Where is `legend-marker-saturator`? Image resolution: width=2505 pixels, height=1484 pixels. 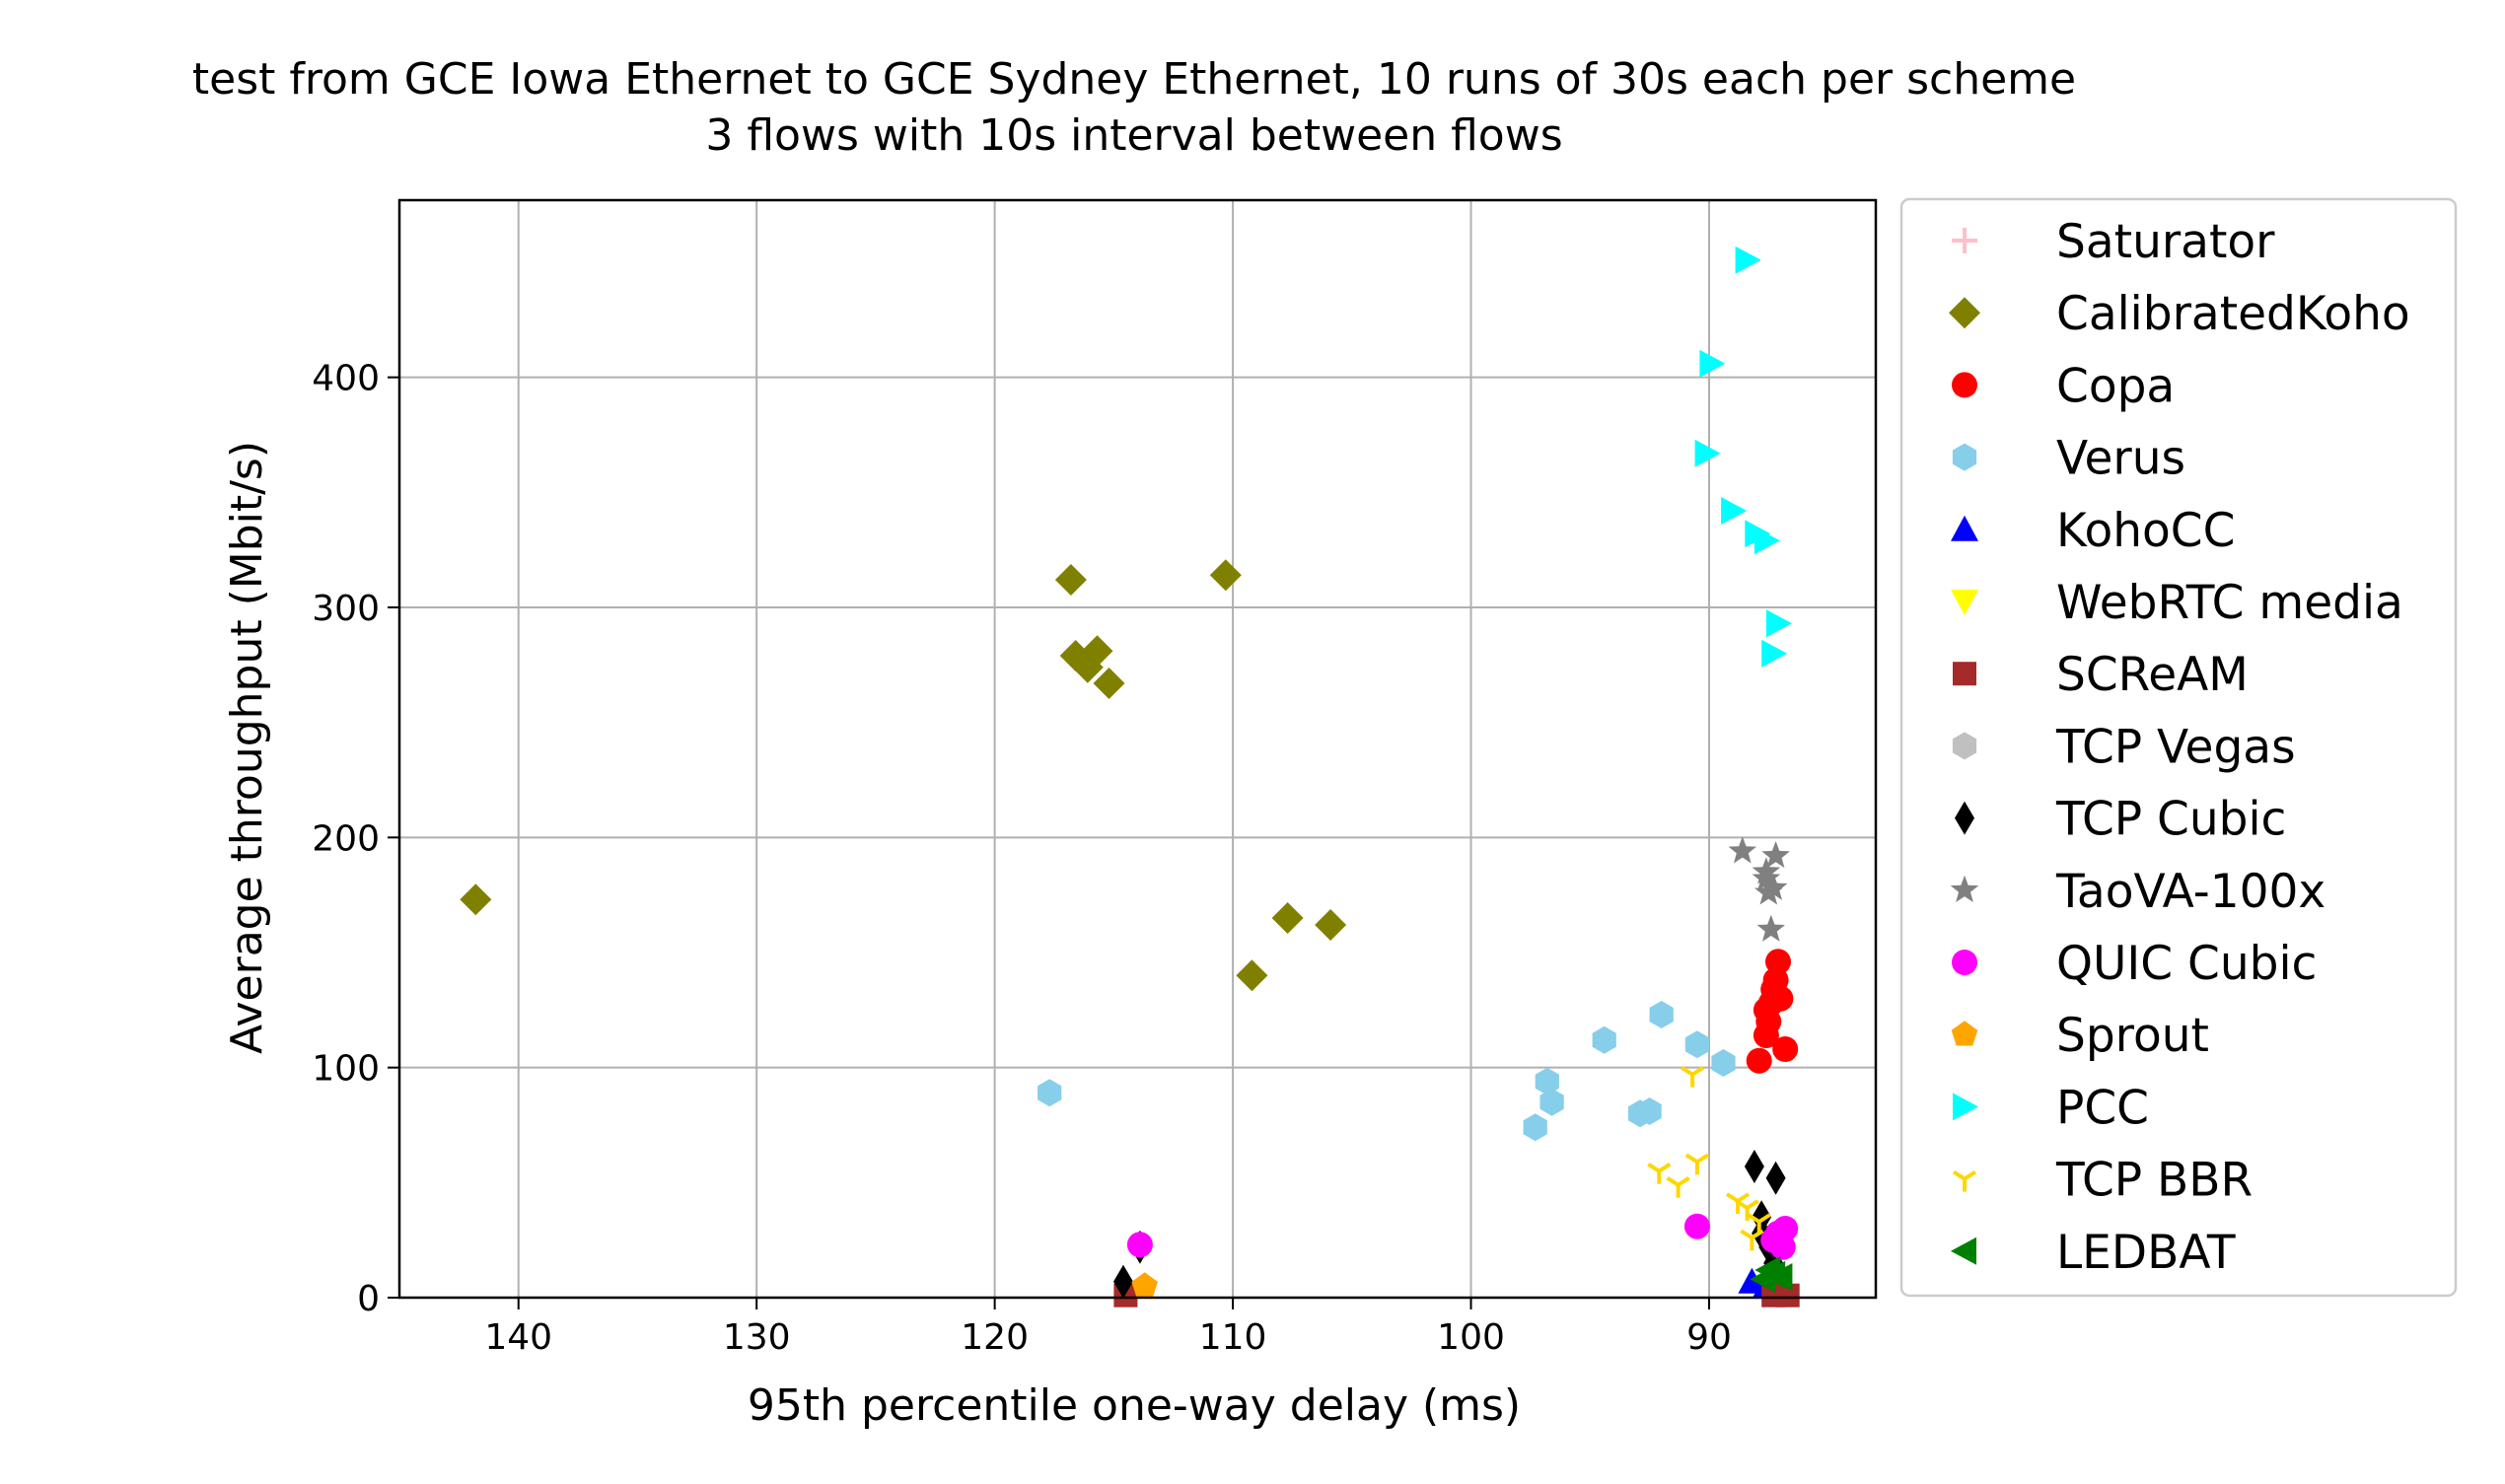 legend-marker-saturator is located at coordinates (1964, 240).